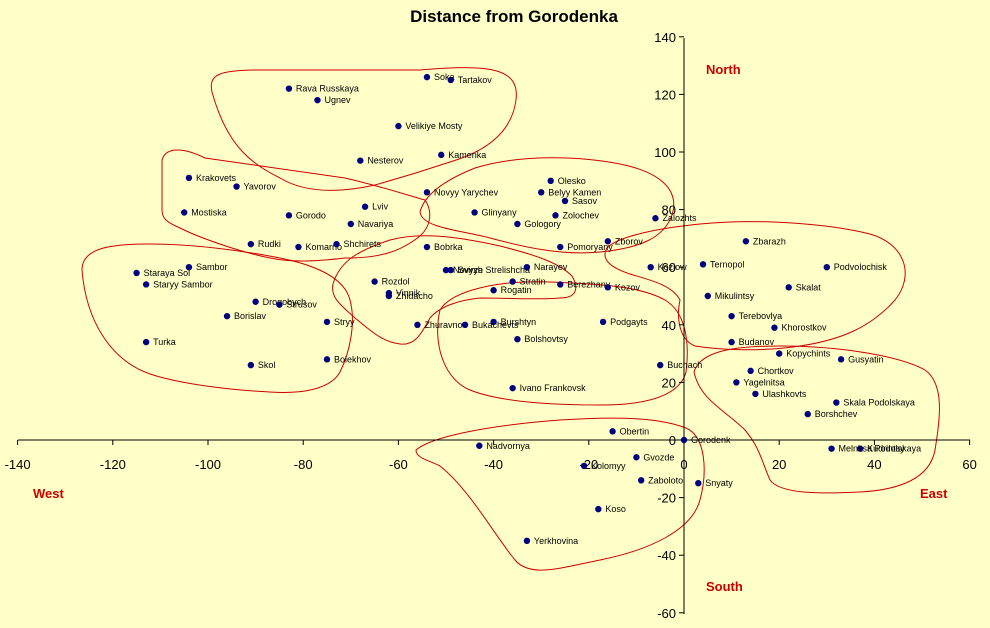 The image size is (990, 628). Describe the element at coordinates (635, 431) in the screenshot. I see `point-label: Obertin` at that location.